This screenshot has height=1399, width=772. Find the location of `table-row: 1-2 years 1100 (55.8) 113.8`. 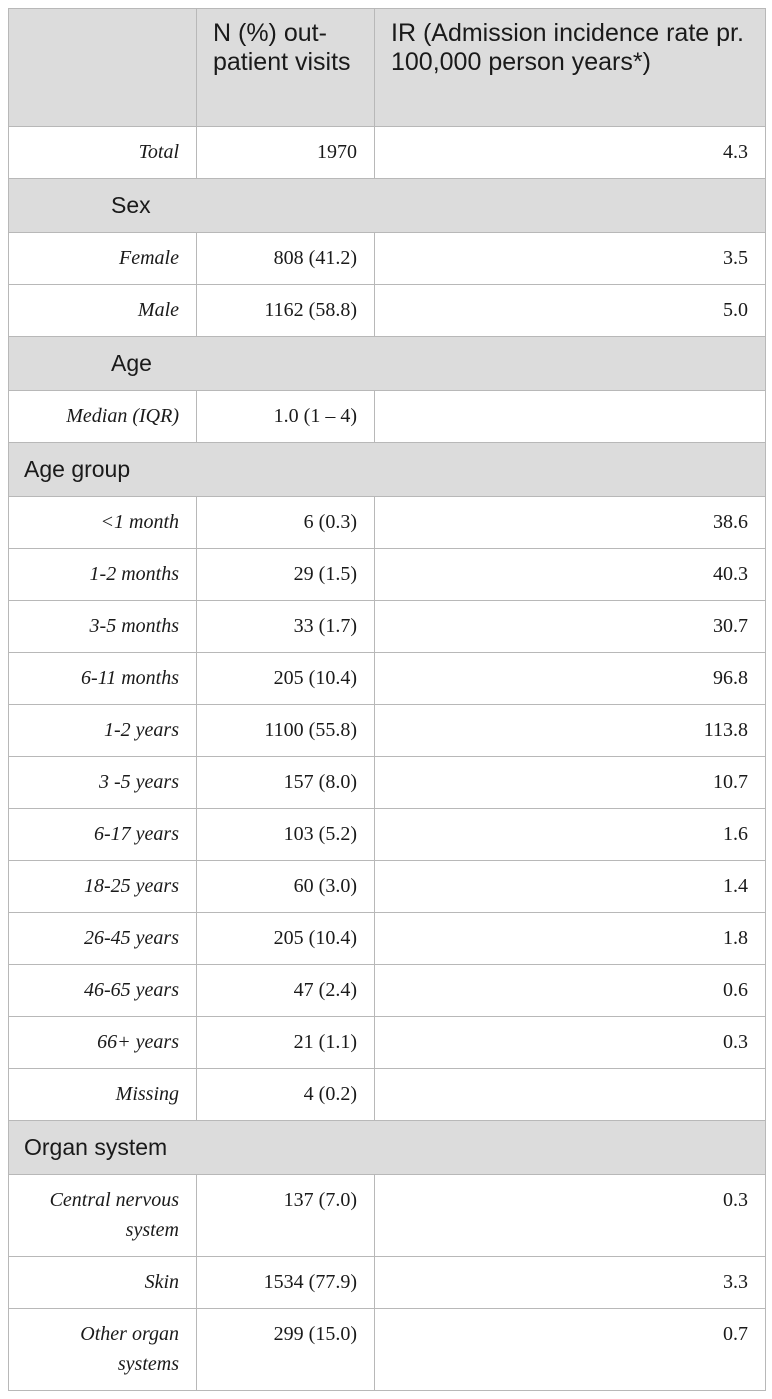

table-row: 1-2 years 1100 (55.8) 113.8 is located at coordinates (387, 730).